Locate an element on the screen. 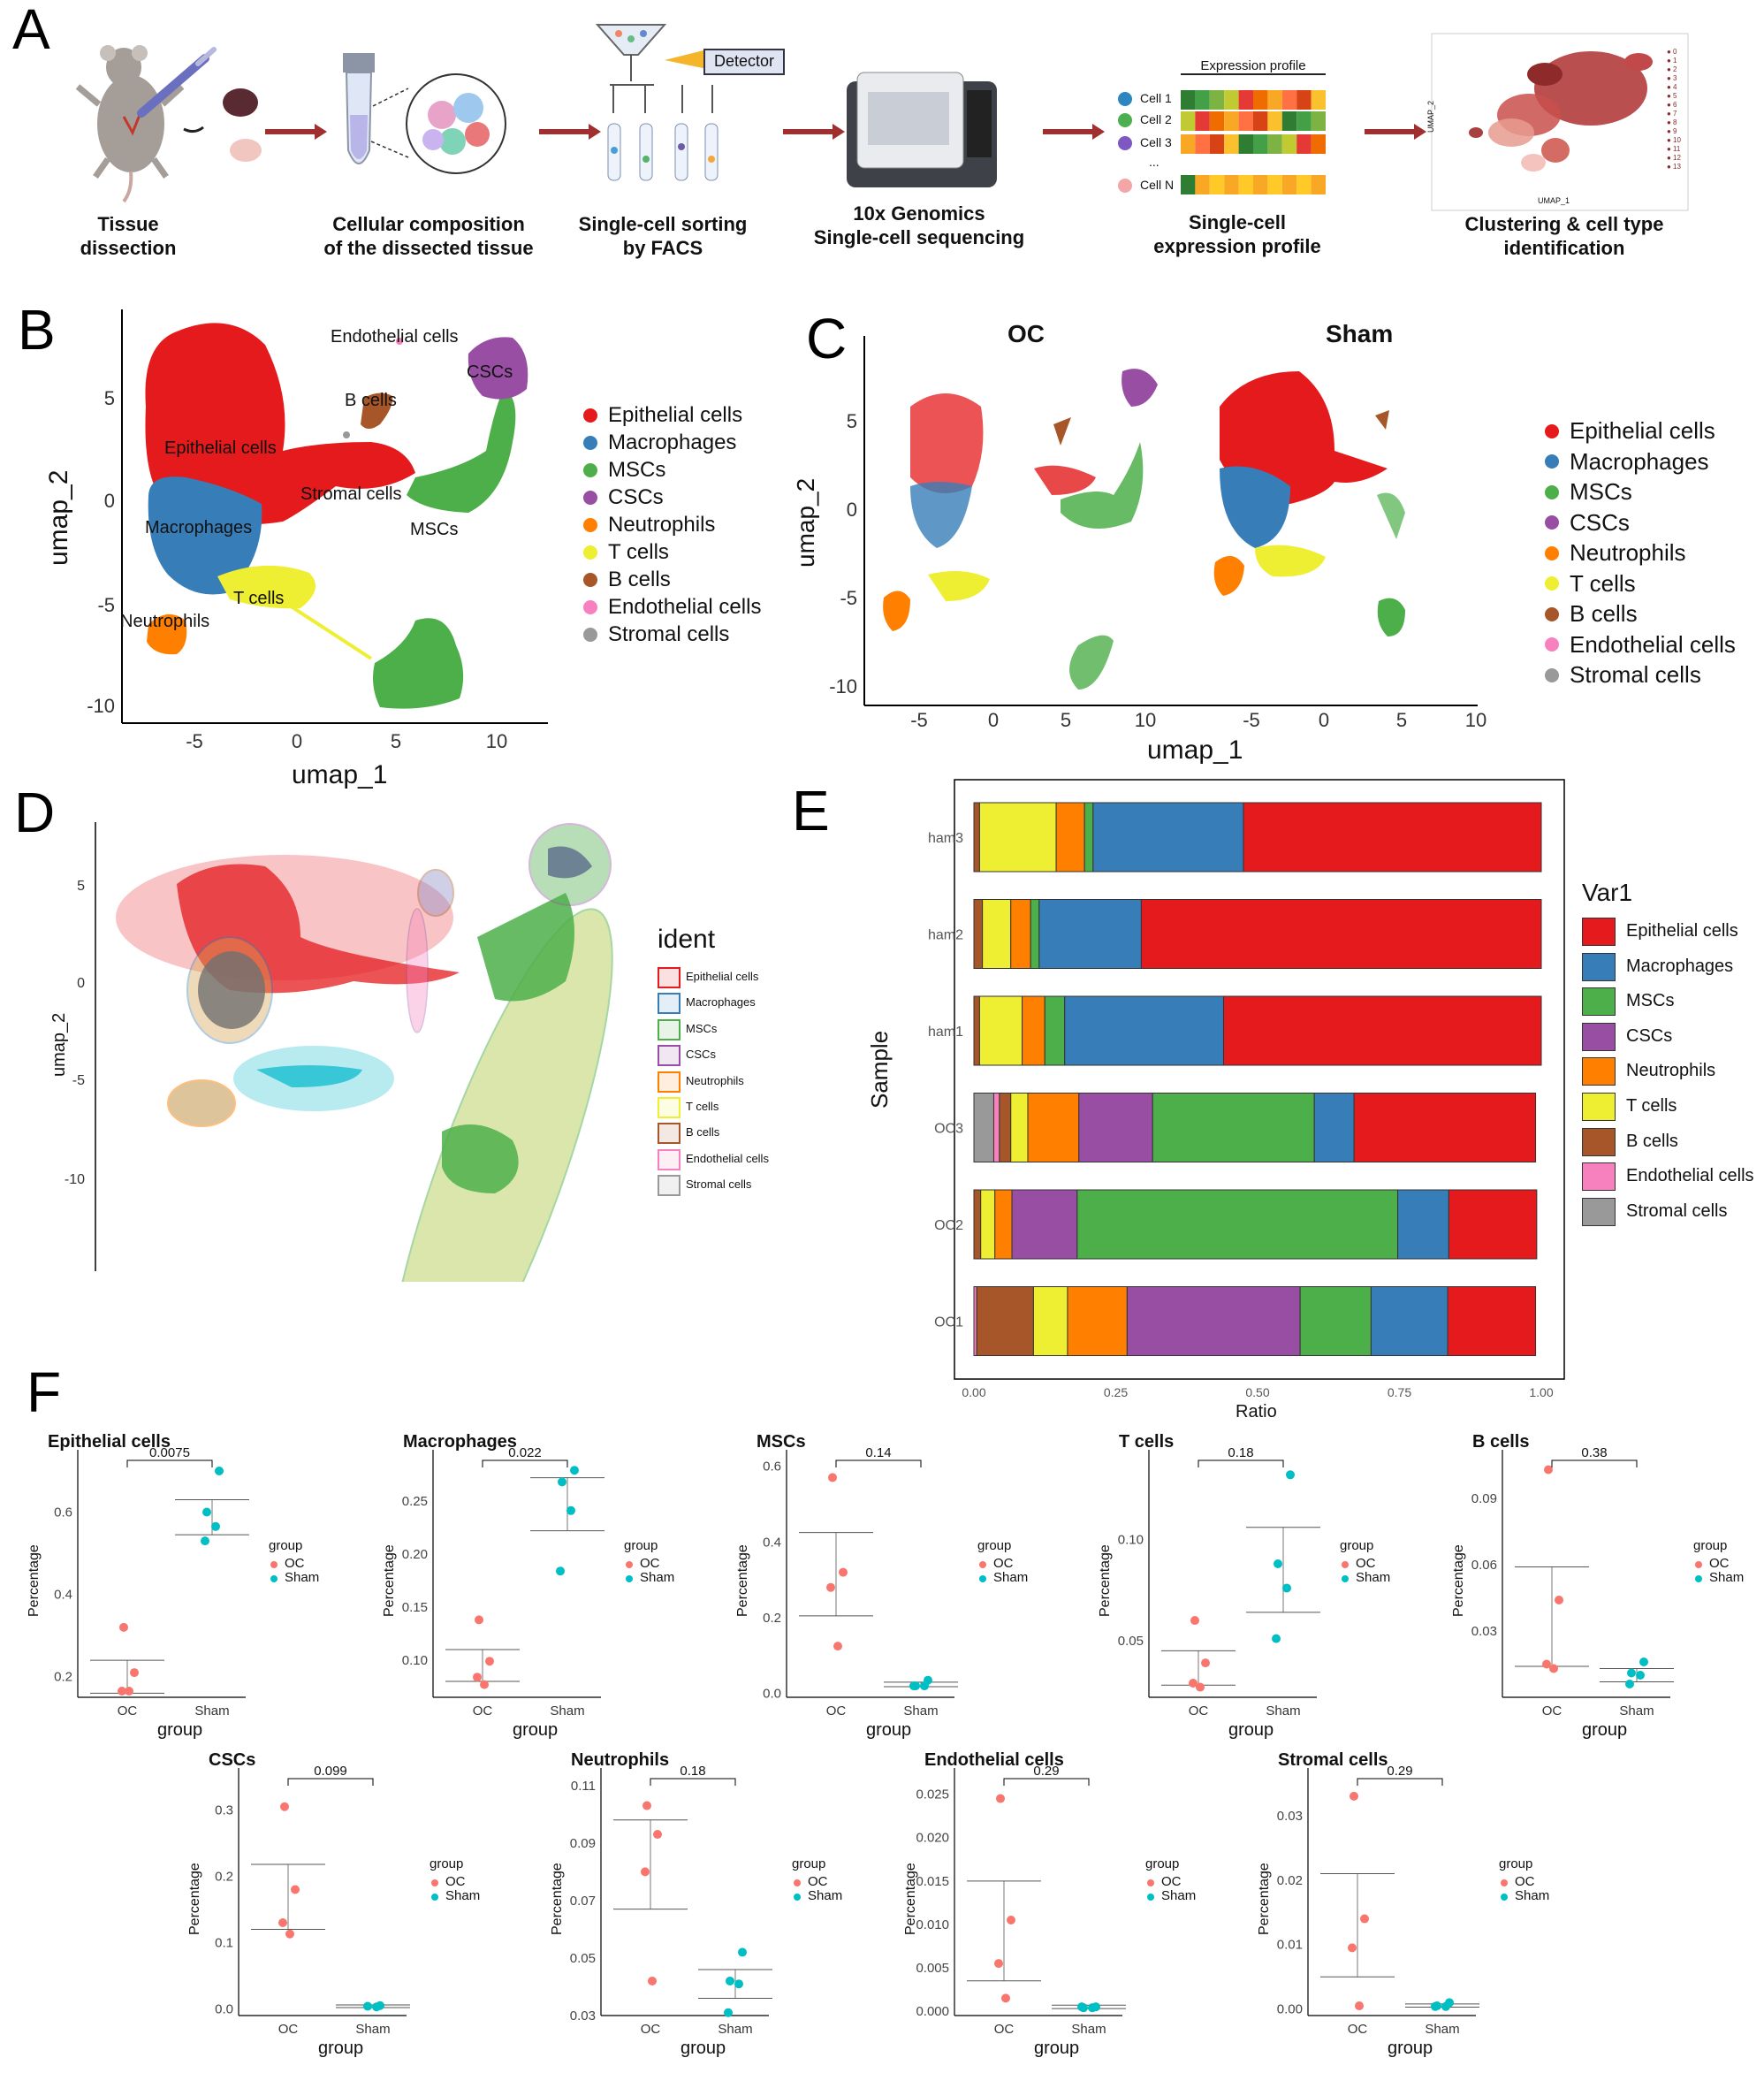 The image size is (1764, 2073). y-tick-label: 0.10 is located at coordinates (415, 1661).